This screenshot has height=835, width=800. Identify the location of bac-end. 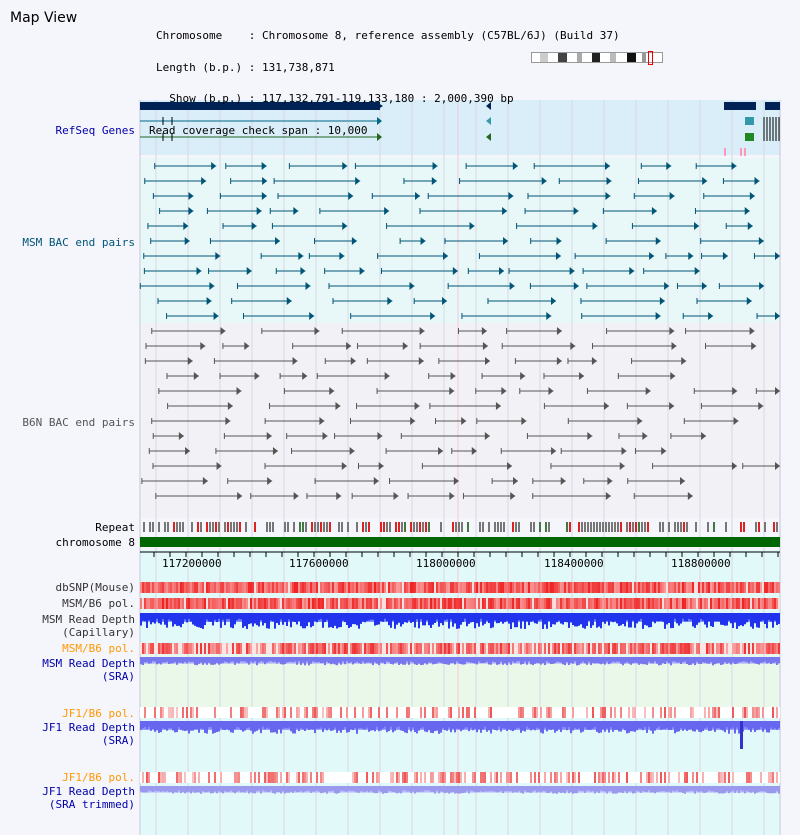
(338, 406).